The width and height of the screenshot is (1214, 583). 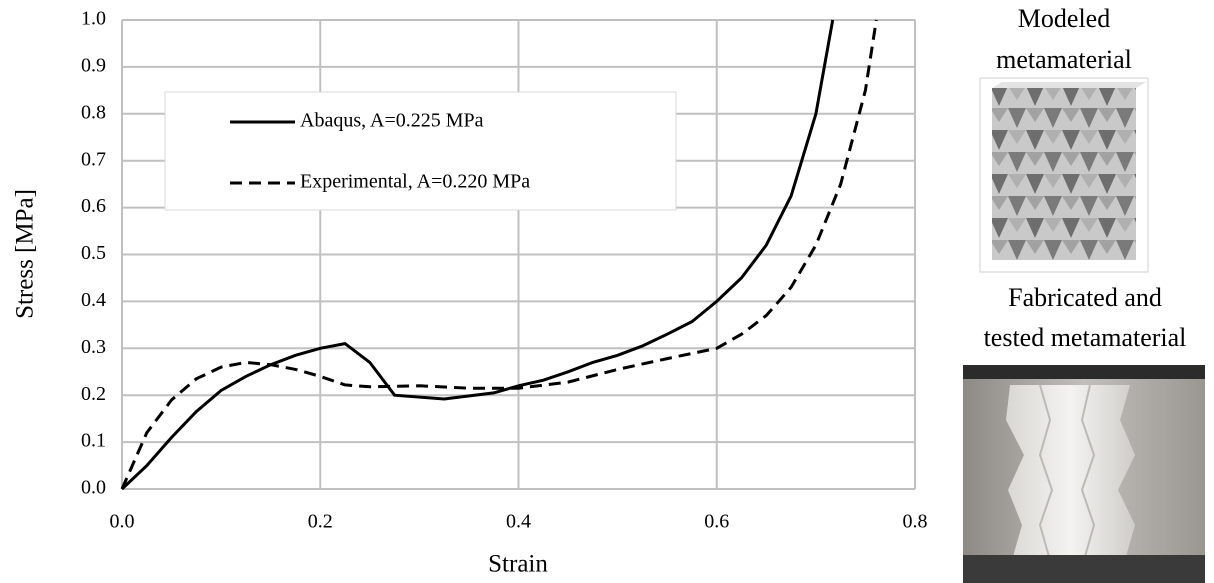 What do you see at coordinates (518, 564) in the screenshot?
I see `x-axis-label: Strain` at bounding box center [518, 564].